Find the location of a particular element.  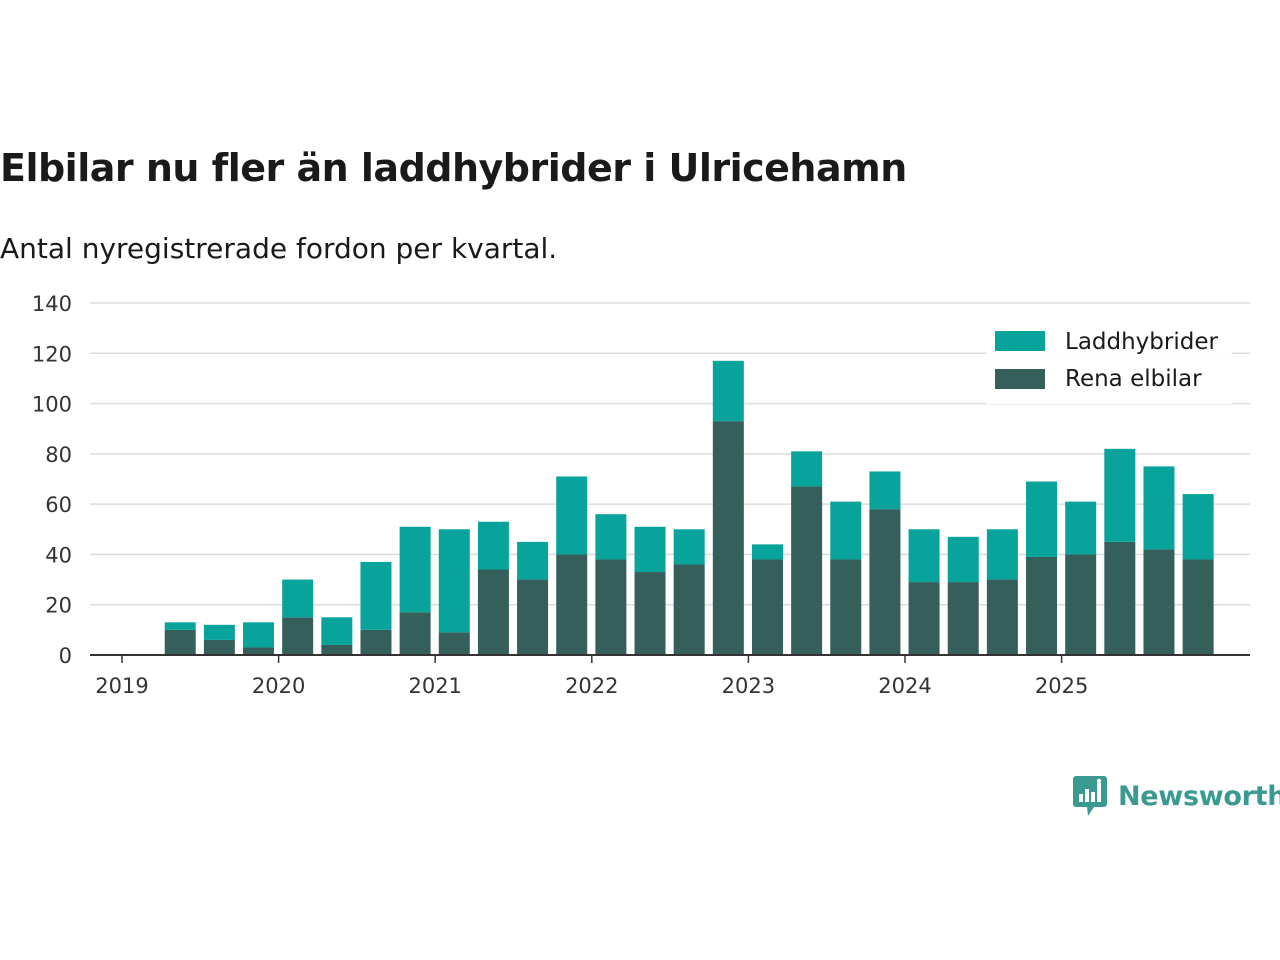

newsworthy-logo-icon is located at coordinates (1090, 796).